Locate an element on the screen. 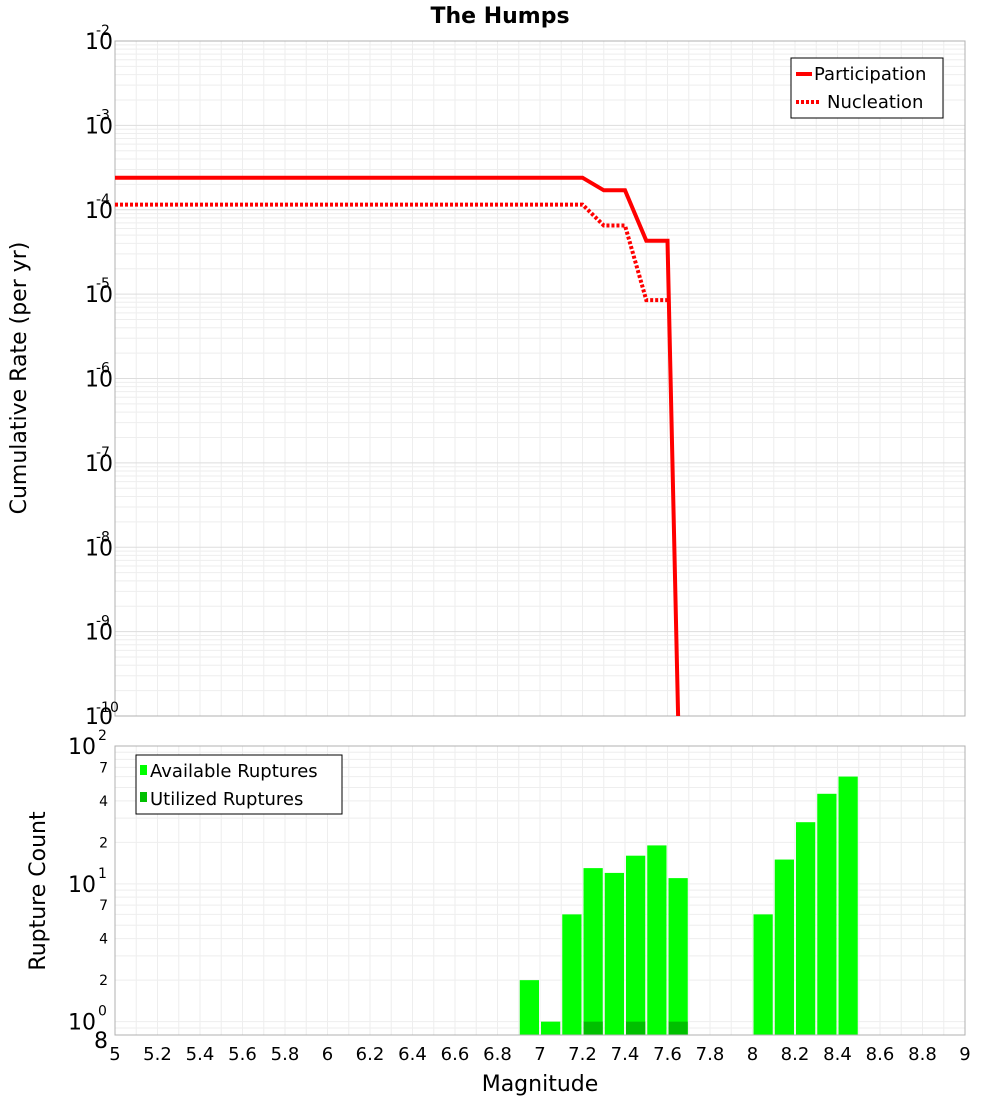 Image resolution: width=1000 pixels, height=1100 pixels. x-axis-title: Magnitude is located at coordinates (540, 1084).